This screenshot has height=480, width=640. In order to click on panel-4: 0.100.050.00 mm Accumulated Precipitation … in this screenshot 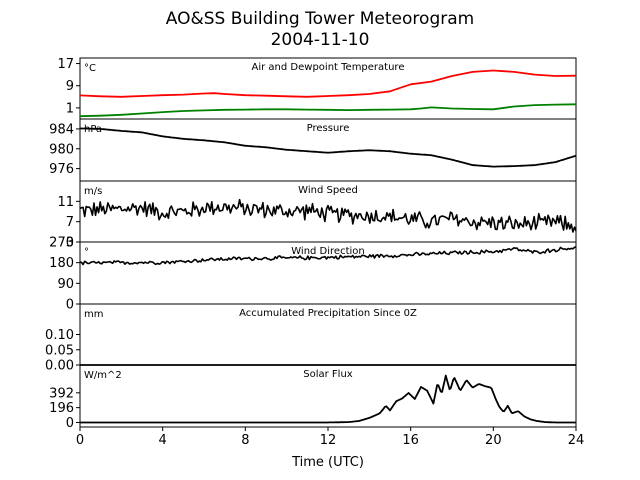, I will do `click(311, 338)`.